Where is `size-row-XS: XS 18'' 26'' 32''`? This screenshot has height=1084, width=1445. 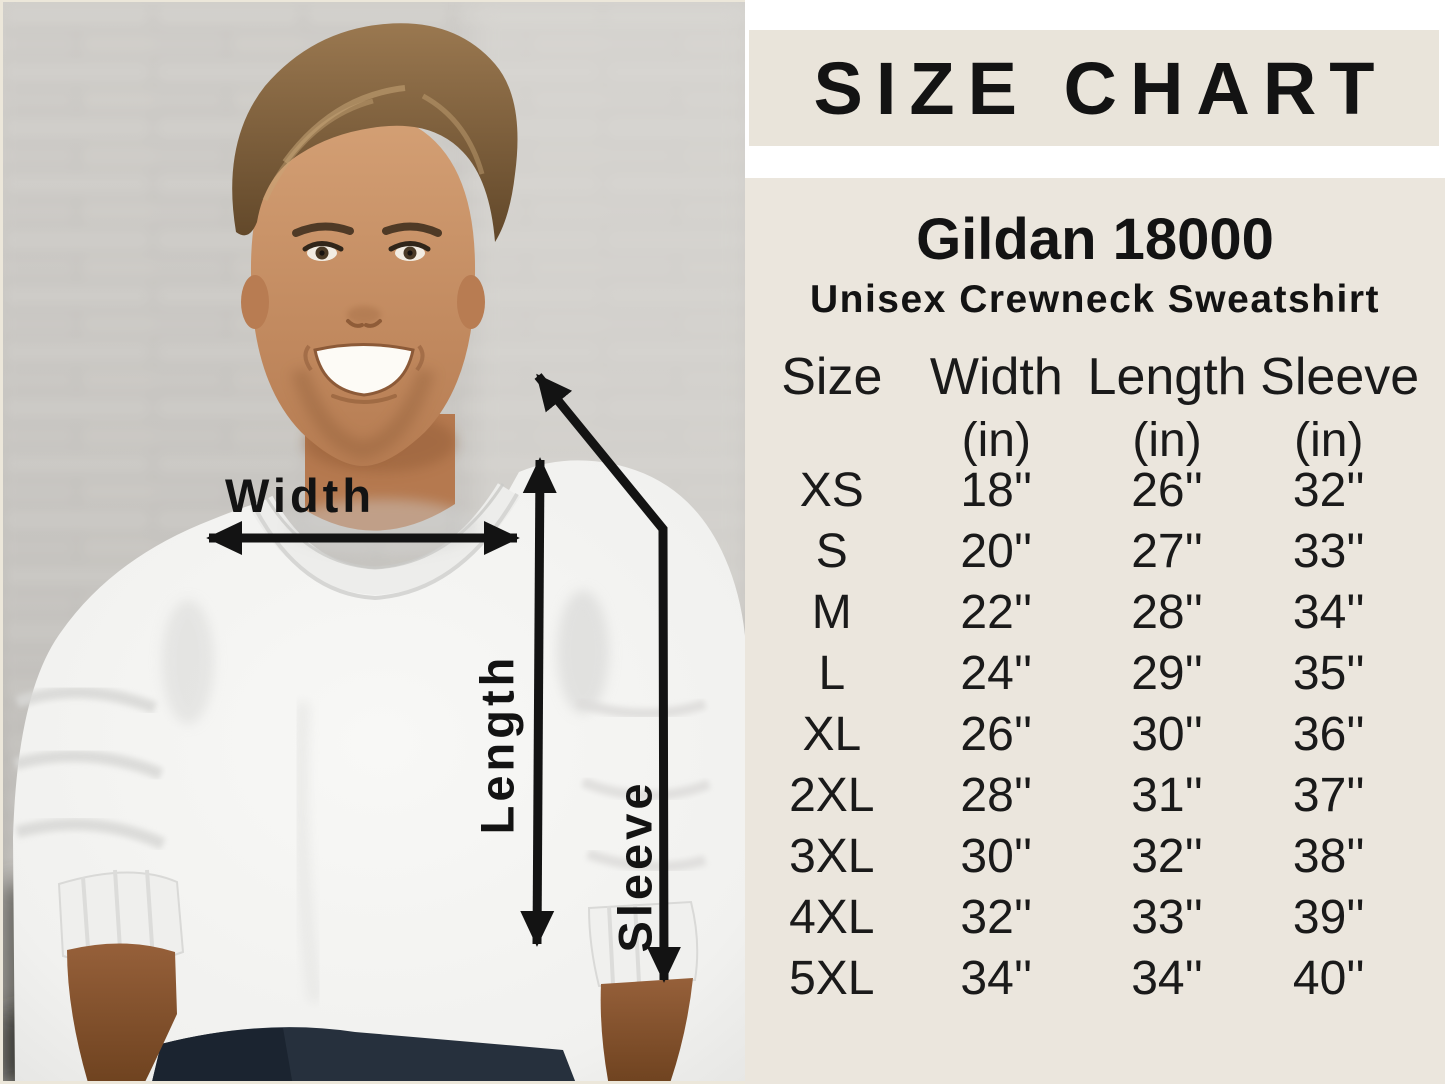
size-row-XS: XS 18'' 26'' 32'' is located at coordinates (1095, 490).